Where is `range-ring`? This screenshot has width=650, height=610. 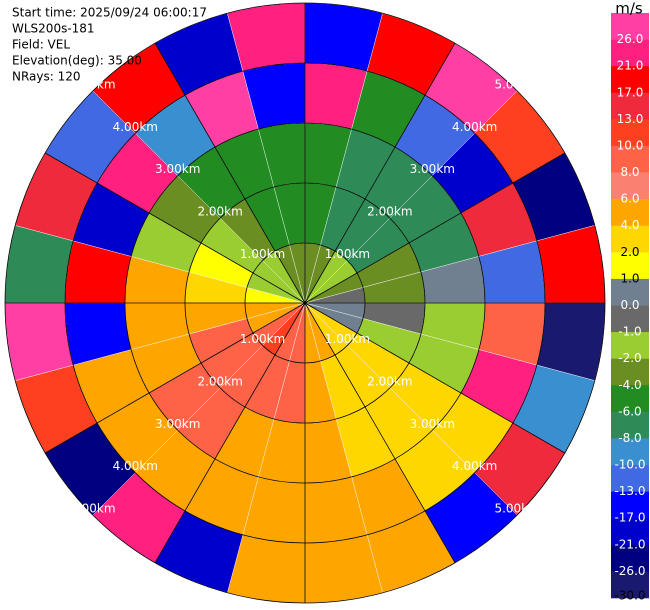
range-ring is located at coordinates (305, 303).